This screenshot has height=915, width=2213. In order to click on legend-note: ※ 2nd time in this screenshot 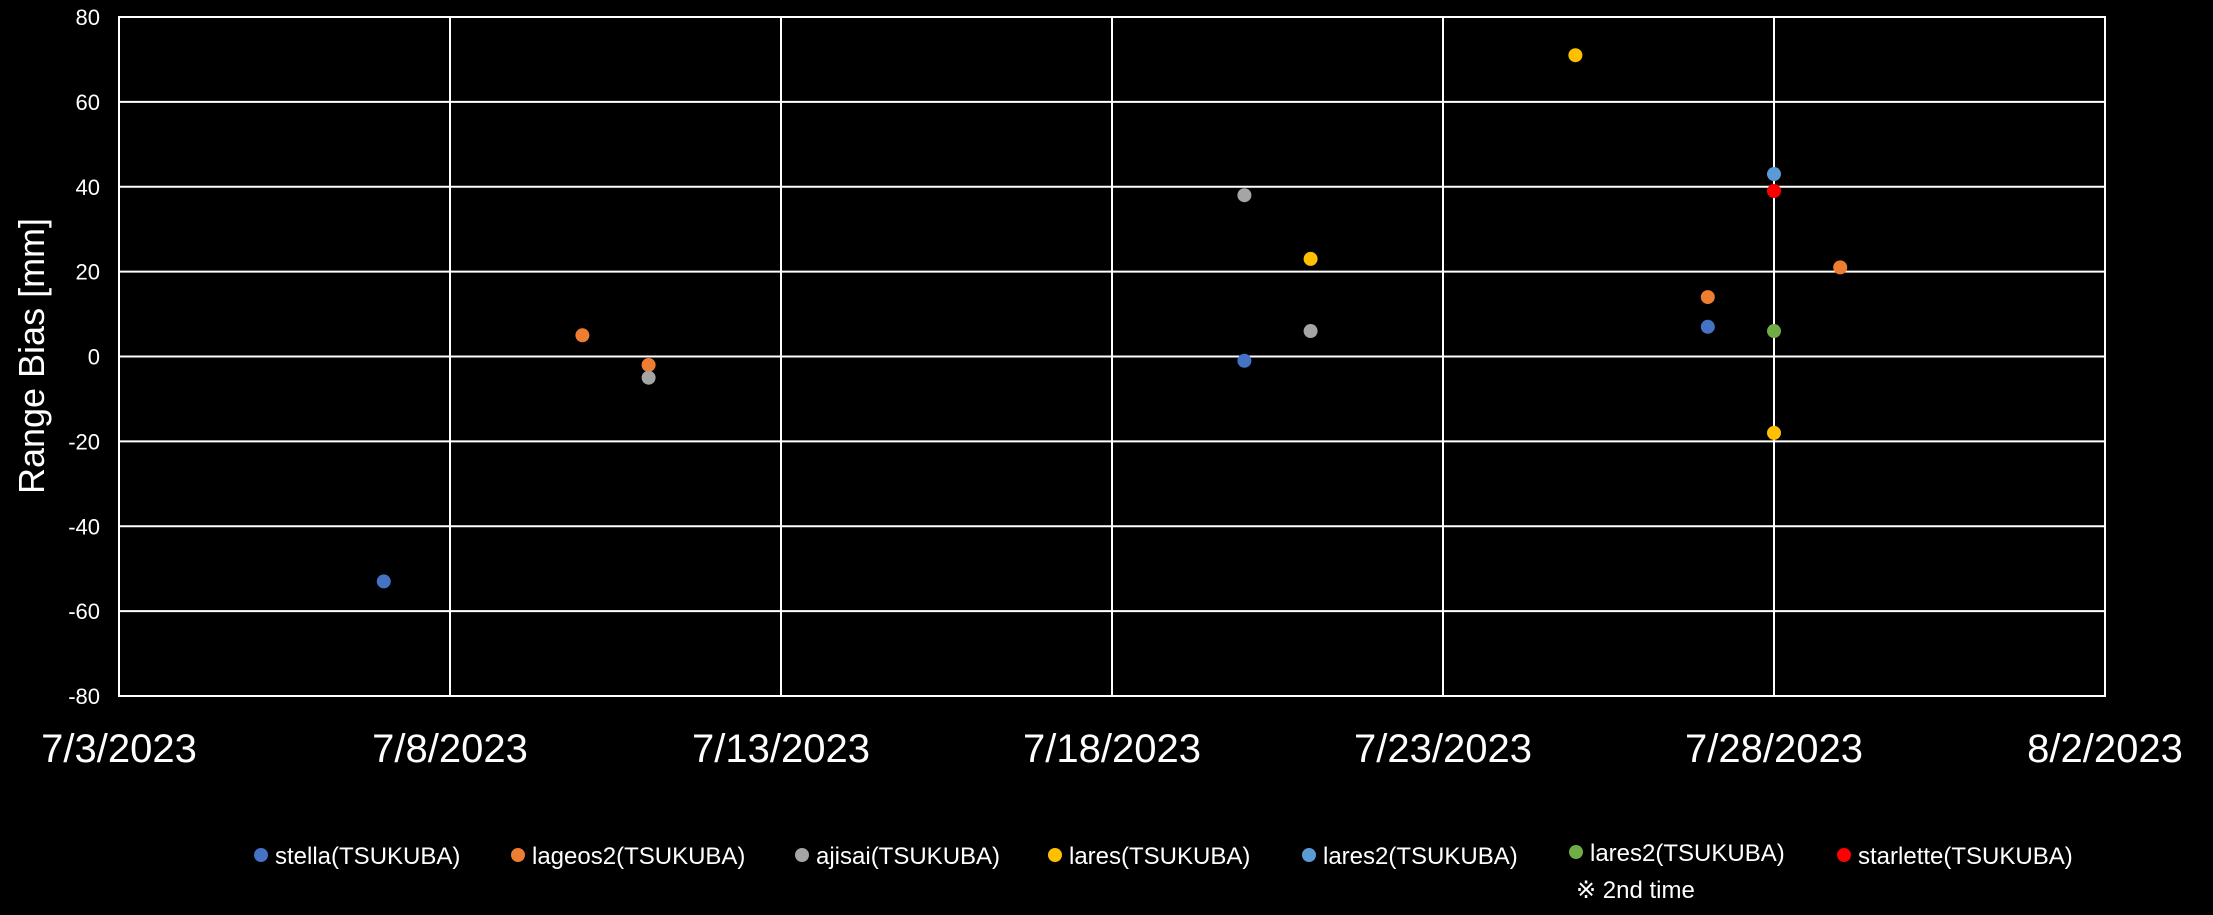, I will do `click(1635, 890)`.